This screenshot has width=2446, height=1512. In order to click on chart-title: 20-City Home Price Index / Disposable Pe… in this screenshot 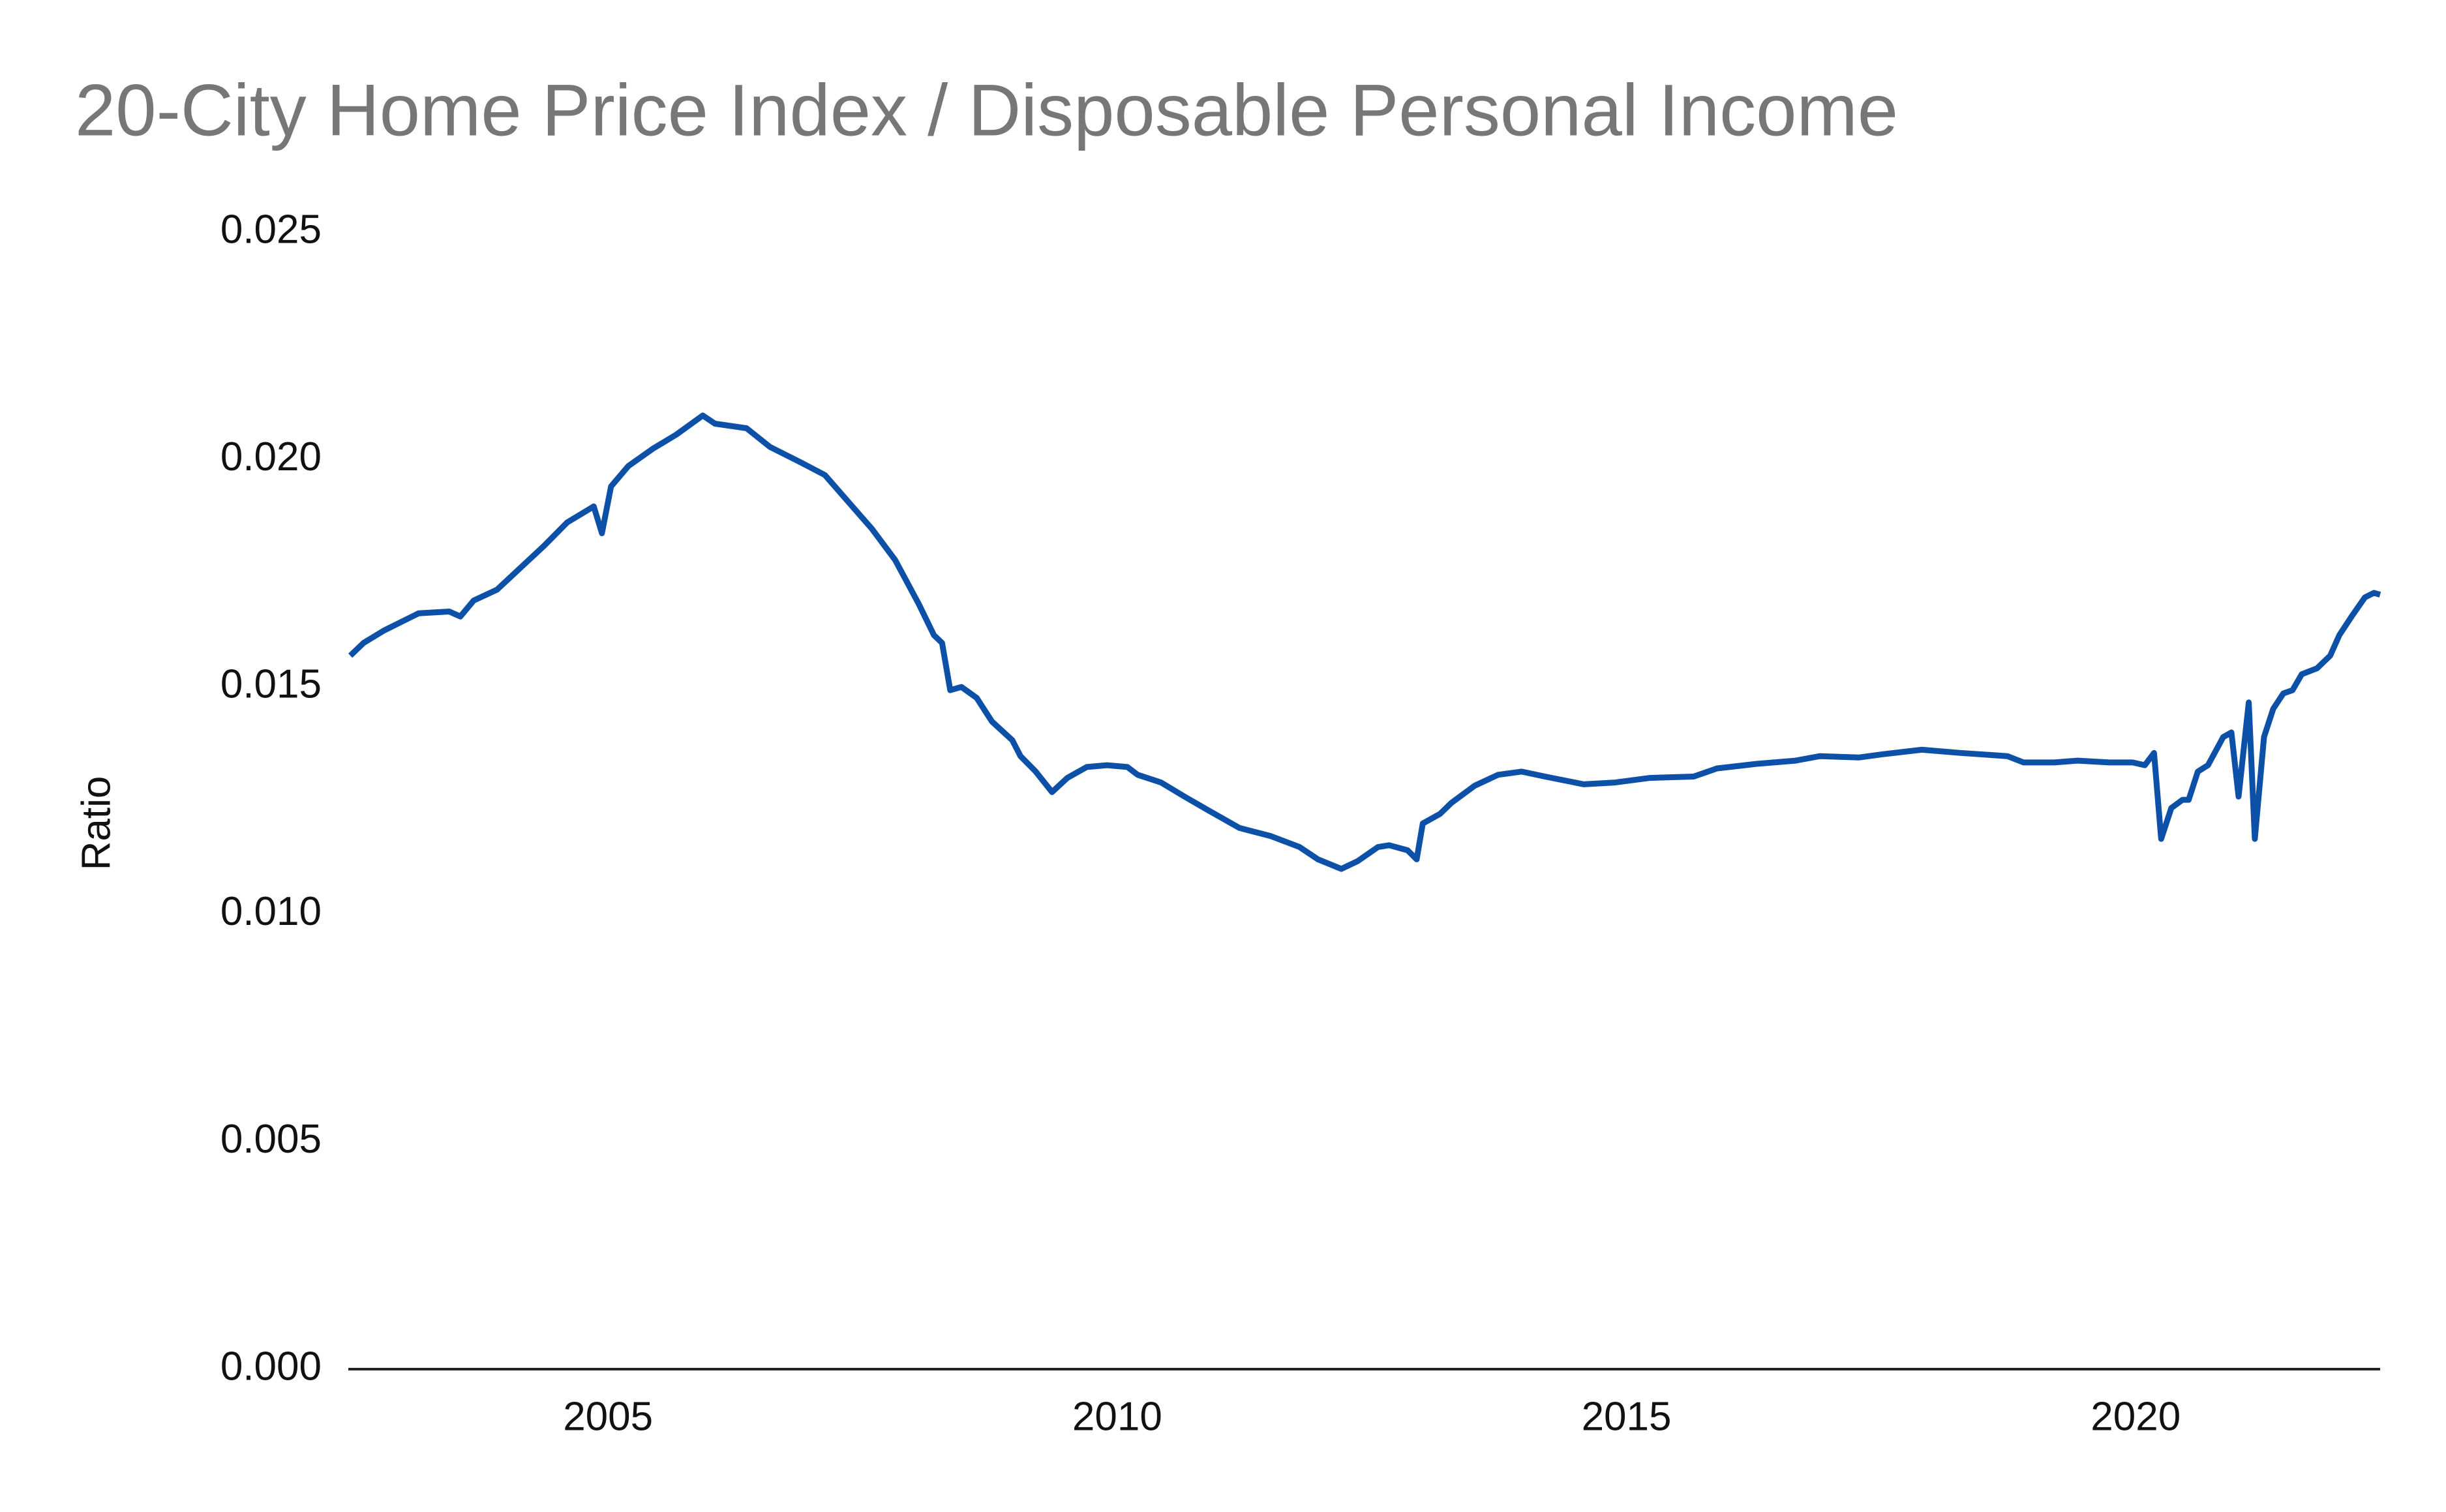, I will do `click(987, 110)`.